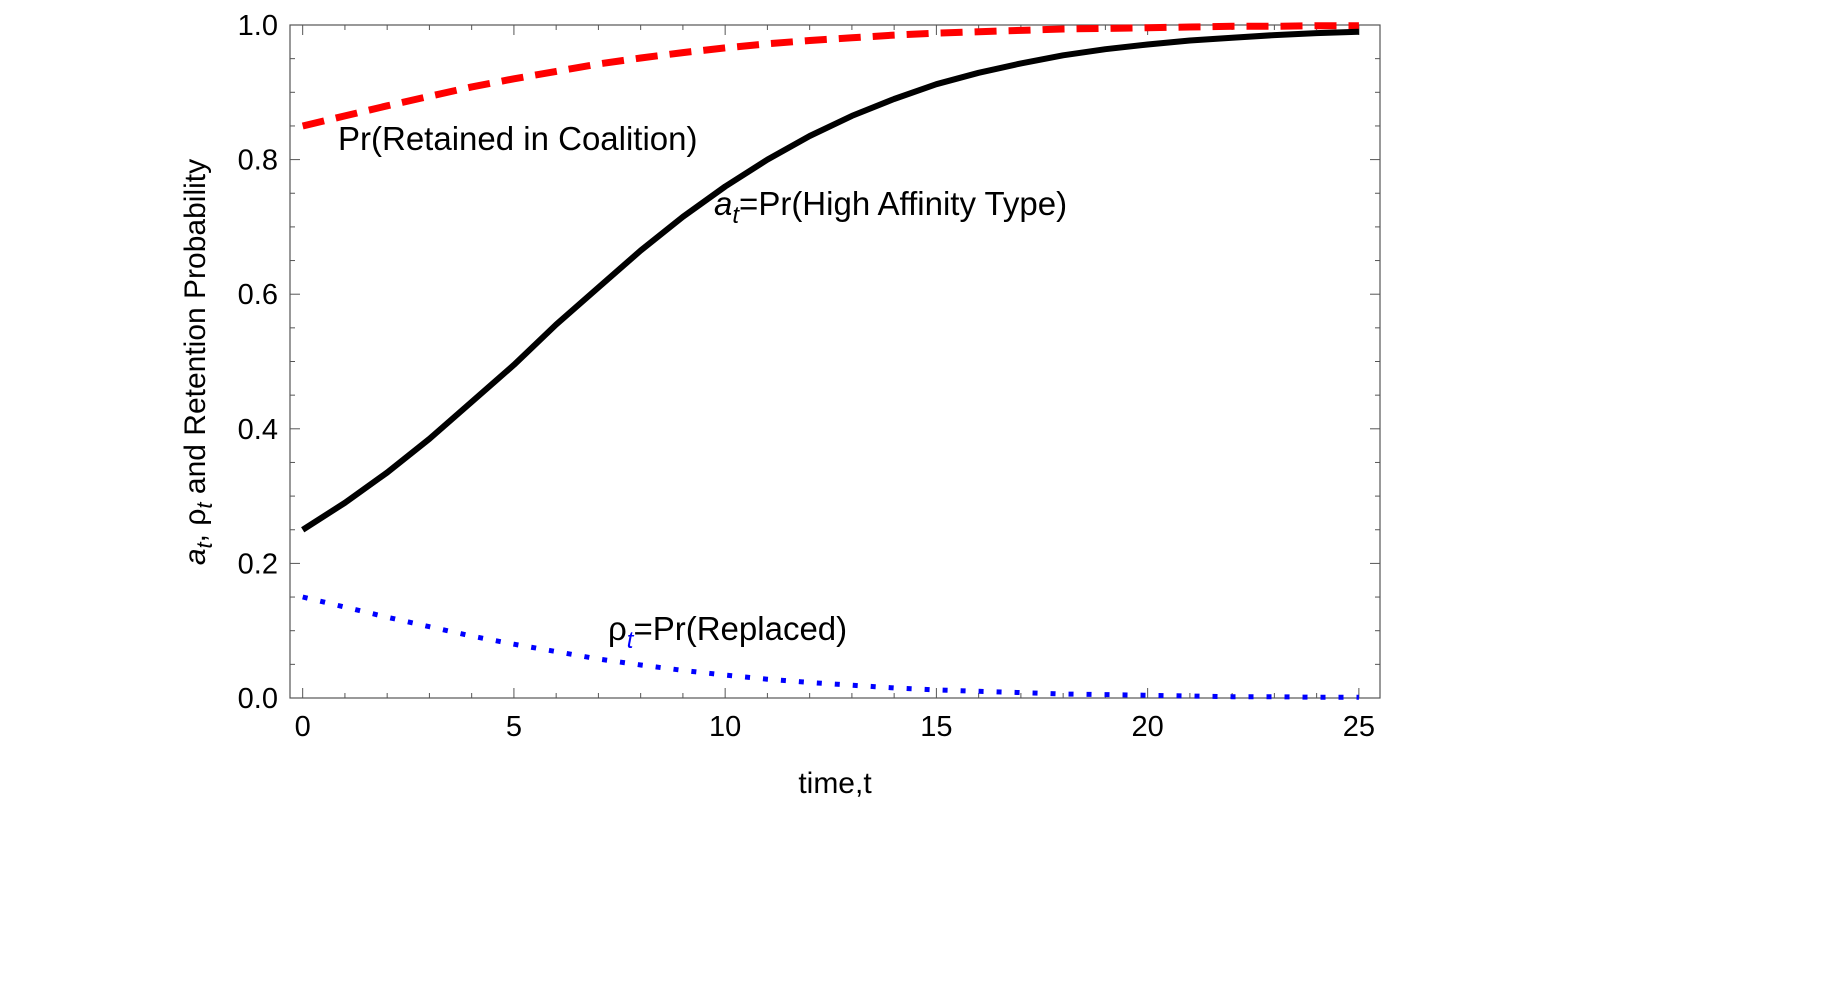 This screenshot has height=1000, width=1835. What do you see at coordinates (631, 640) in the screenshot?
I see `annotation-replaced-sub: t` at bounding box center [631, 640].